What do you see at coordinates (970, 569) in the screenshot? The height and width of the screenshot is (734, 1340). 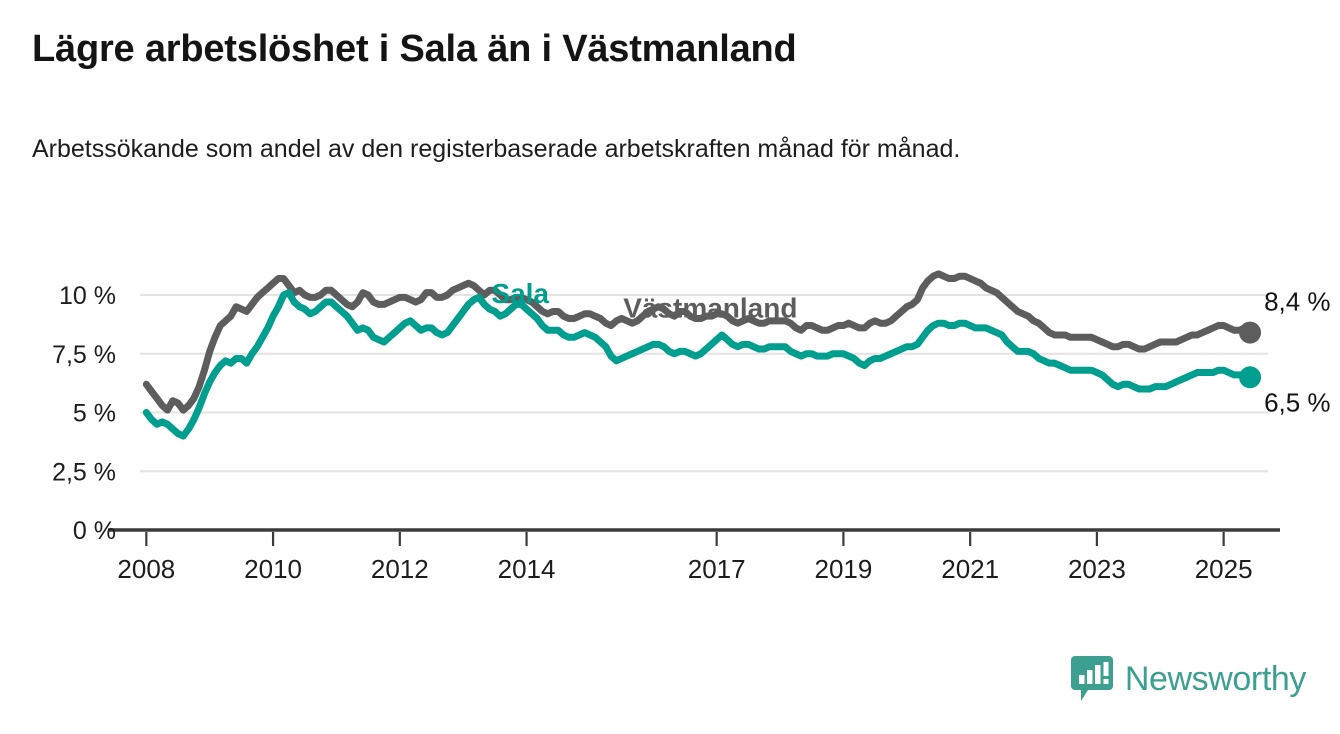 I see `x-tick-label: 2021` at bounding box center [970, 569].